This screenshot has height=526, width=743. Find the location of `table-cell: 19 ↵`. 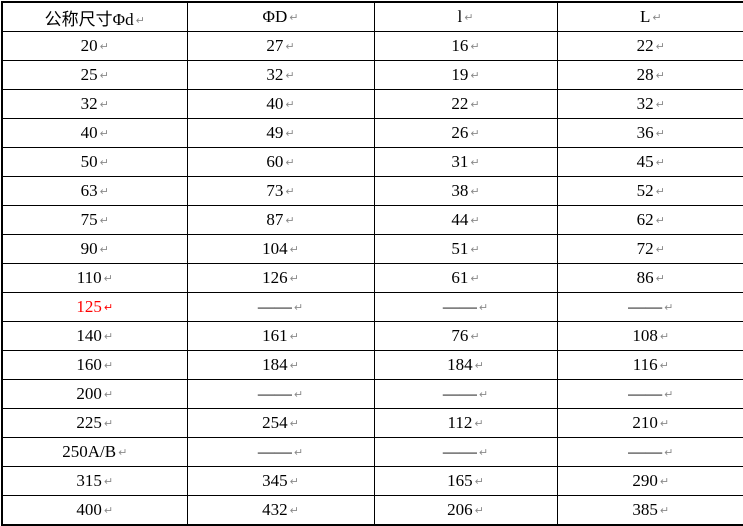

table-cell: 19 ↵ is located at coordinates (465, 75).